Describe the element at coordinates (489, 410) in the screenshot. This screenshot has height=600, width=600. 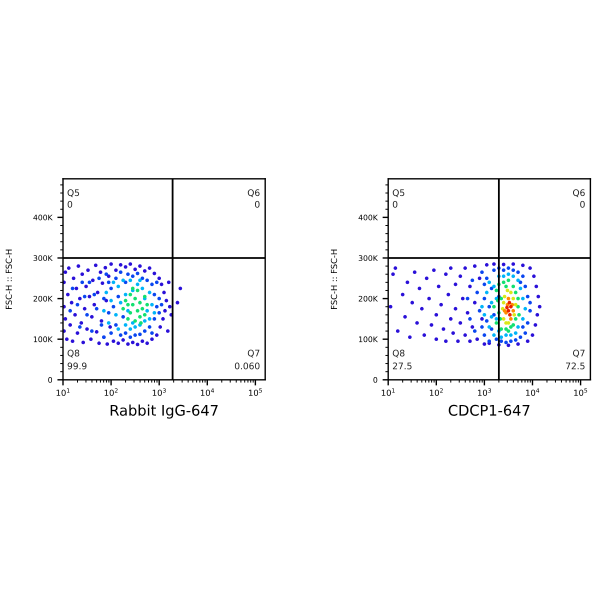
I see `x-axis-title: CDCP1-647` at that location.